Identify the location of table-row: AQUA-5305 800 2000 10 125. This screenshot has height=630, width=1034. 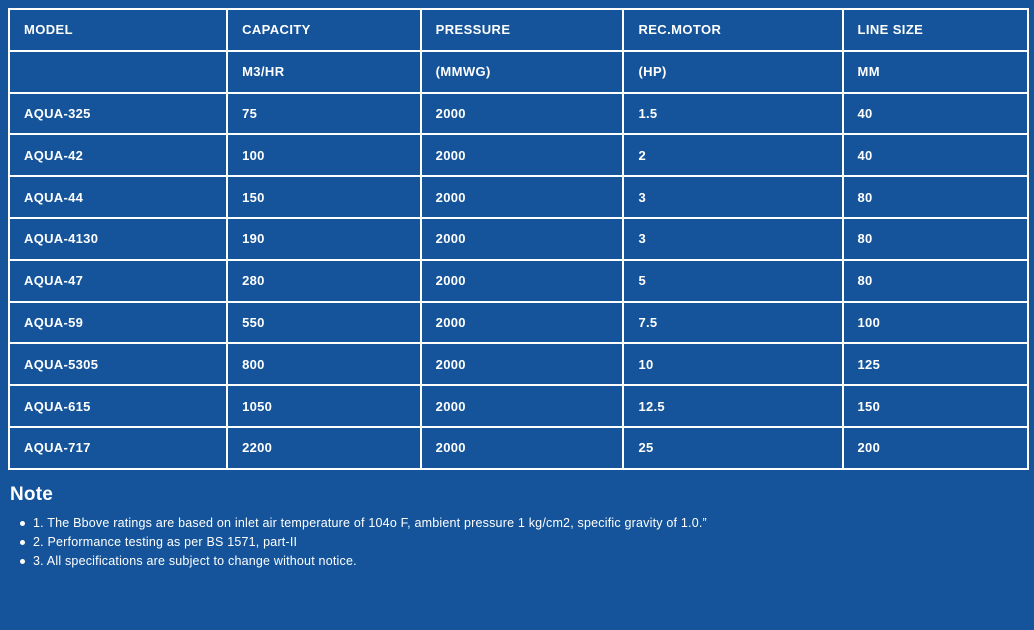
(518, 364).